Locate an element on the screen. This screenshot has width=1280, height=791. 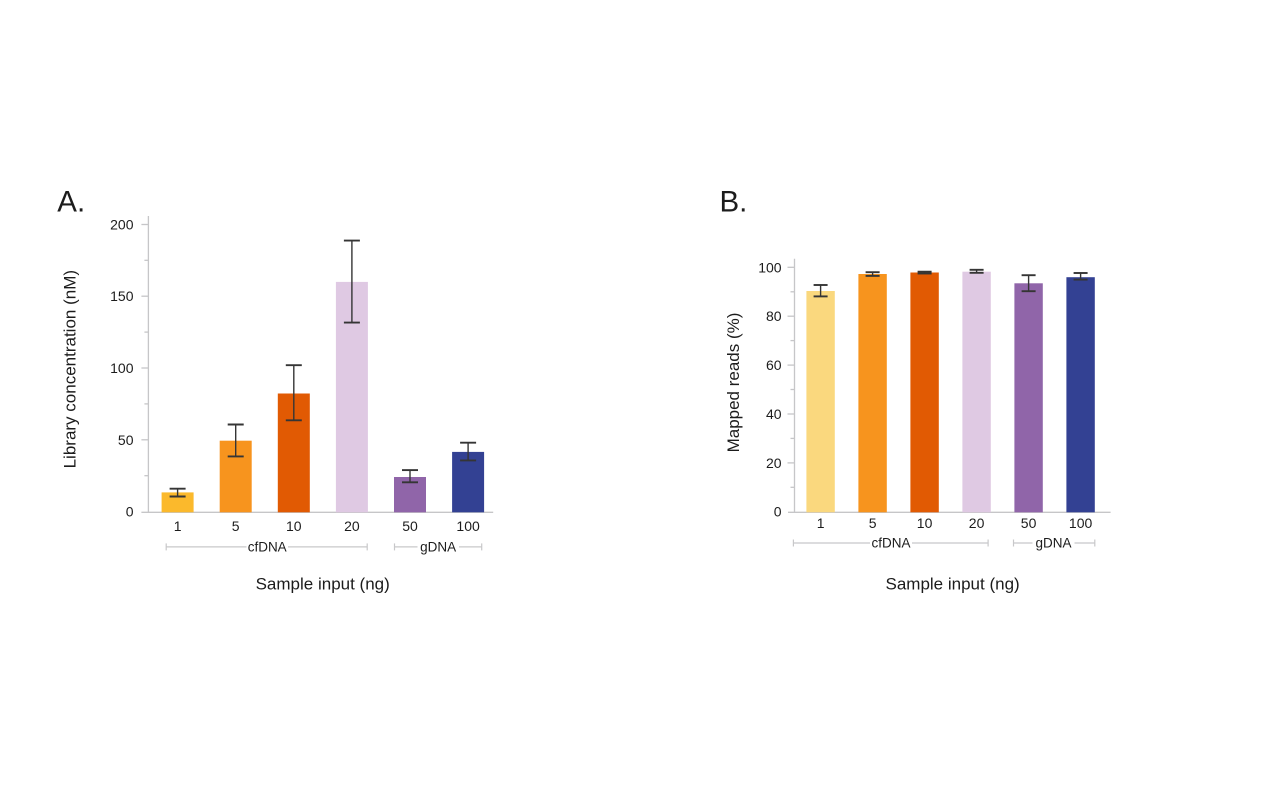
svg-text: Library concentration (nM) is located at coordinates (70, 369).